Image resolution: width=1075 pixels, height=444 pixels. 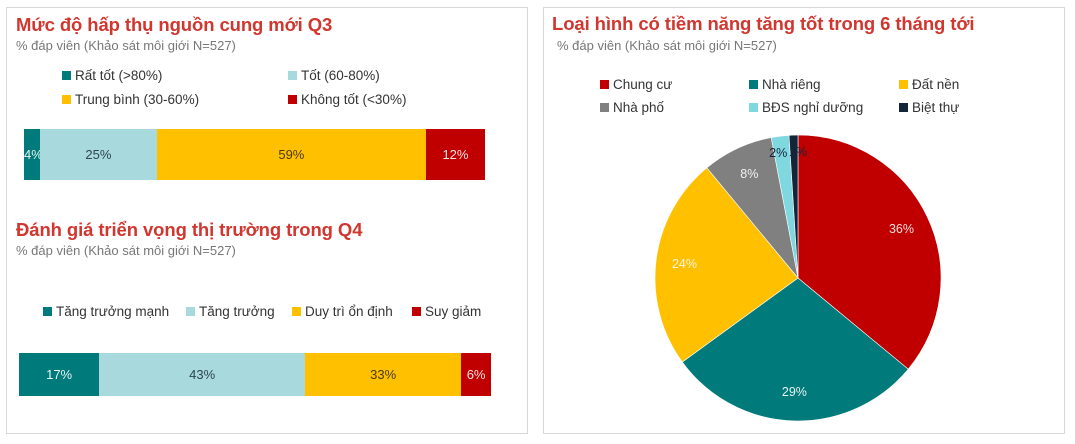 I want to click on stacked-bar-absorption: 4% 25% 59% 12%, so click(x=254, y=154).